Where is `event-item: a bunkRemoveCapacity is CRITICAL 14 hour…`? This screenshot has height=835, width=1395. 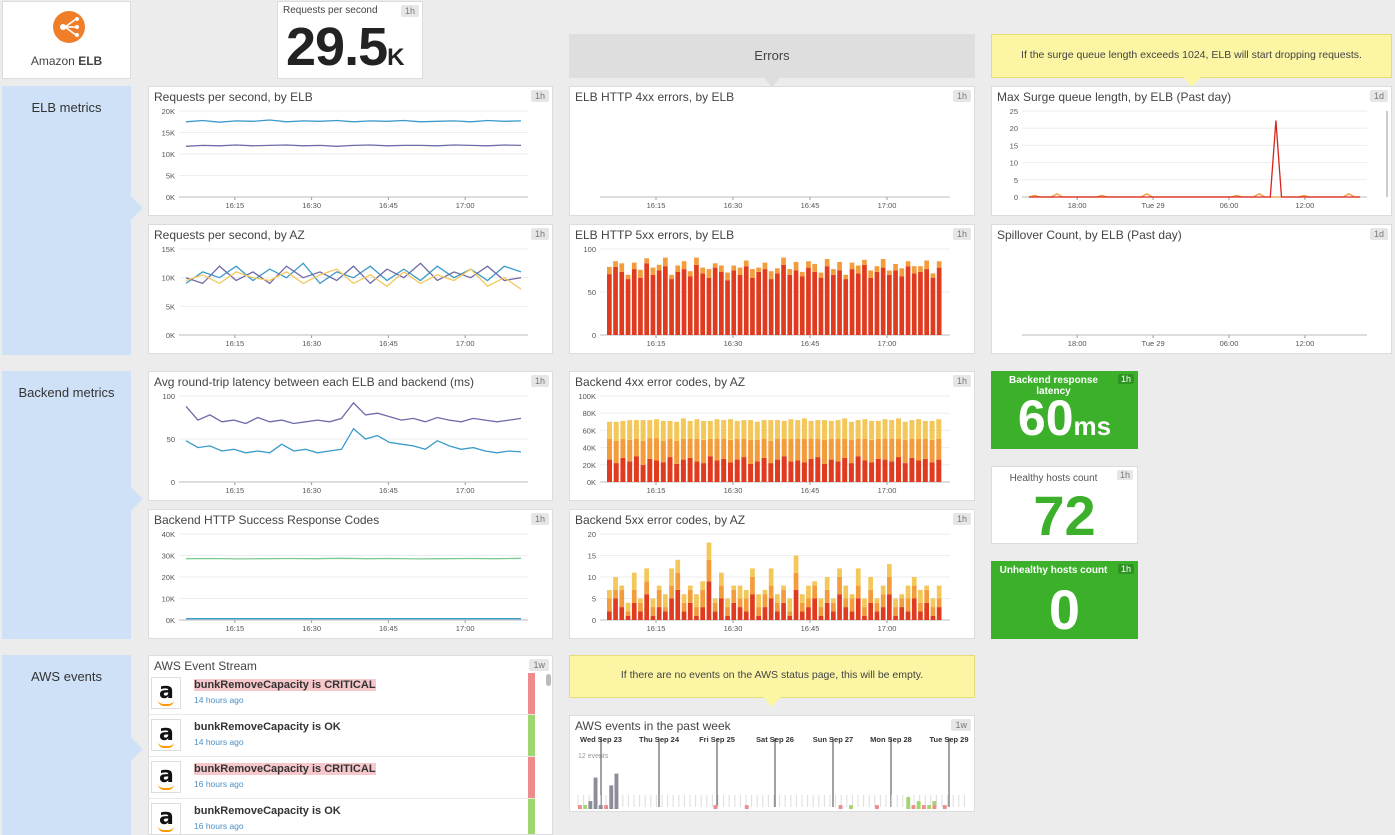
event-item: a bunkRemoveCapacity is CRITICAL 14 hour… is located at coordinates (342, 694).